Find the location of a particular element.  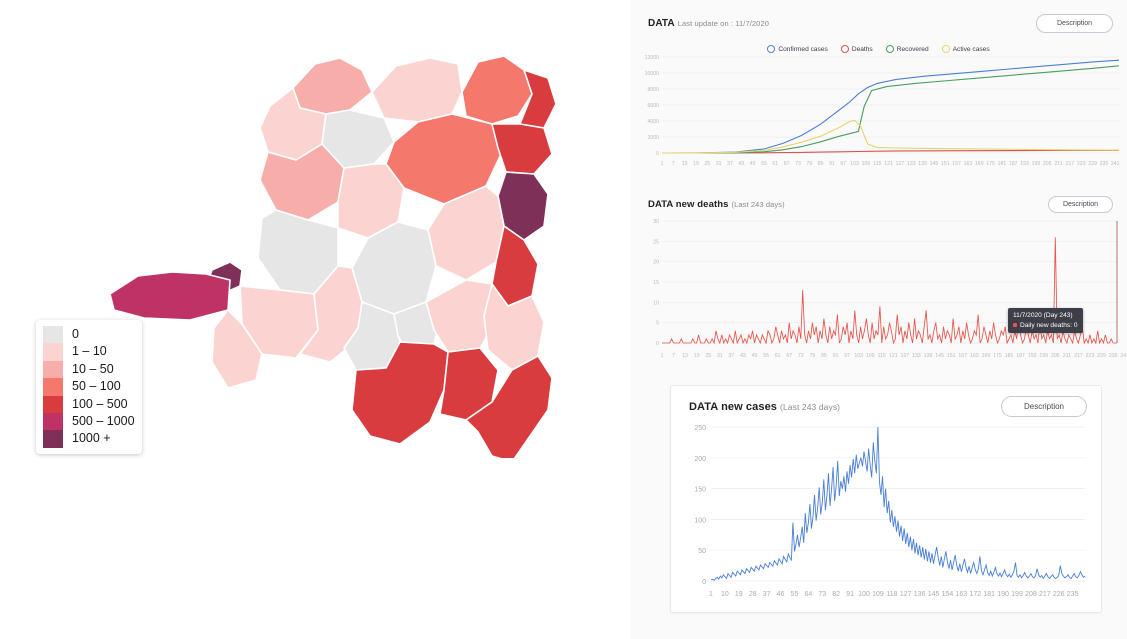

svg-text: 67 is located at coordinates (789, 356).